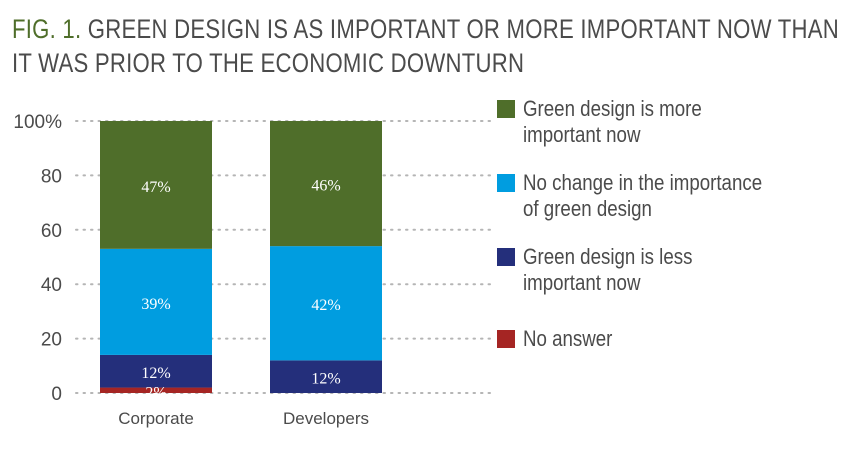 Image resolution: width=848 pixels, height=451 pixels. I want to click on legend-item: Green design is more important now, so click(672, 122).